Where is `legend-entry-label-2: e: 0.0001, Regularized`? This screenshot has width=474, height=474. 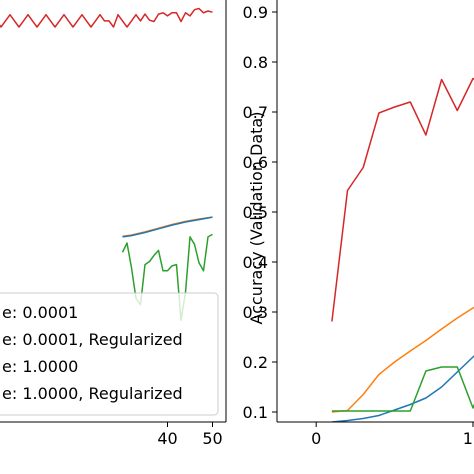 legend-entry-label-2: e: 0.0001, Regularized is located at coordinates (92, 339).